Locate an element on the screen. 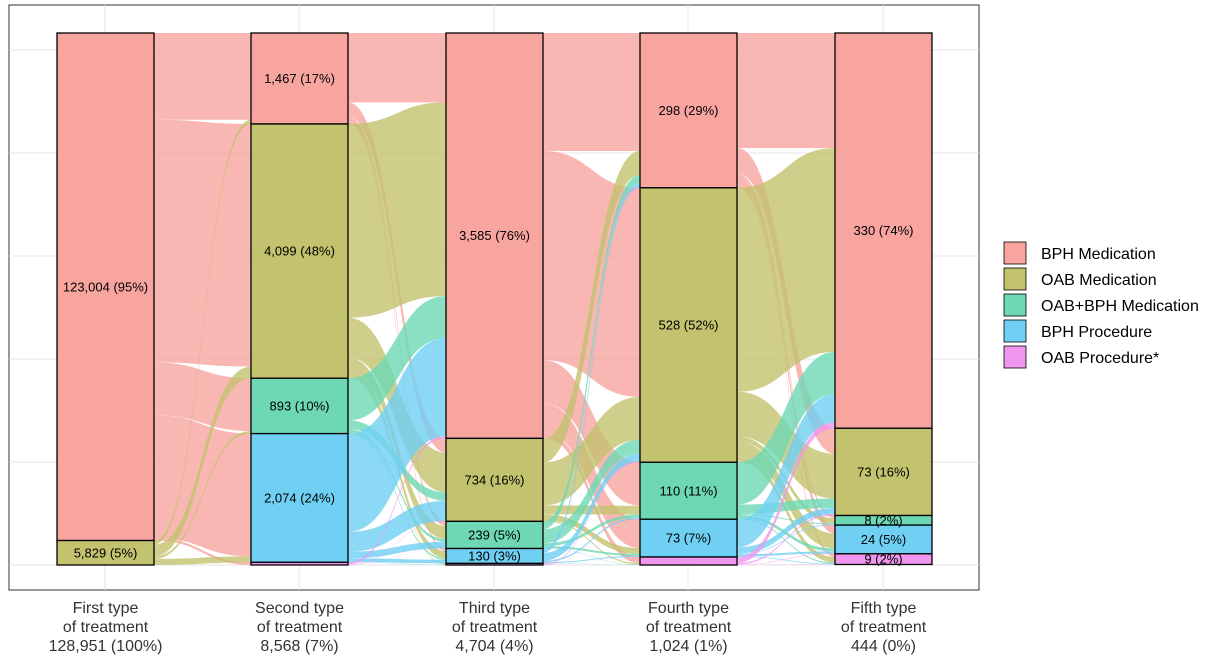 Image resolution: width=1226 pixels, height=658 pixels. segment-label: 1,467 (17%) is located at coordinates (299, 78).